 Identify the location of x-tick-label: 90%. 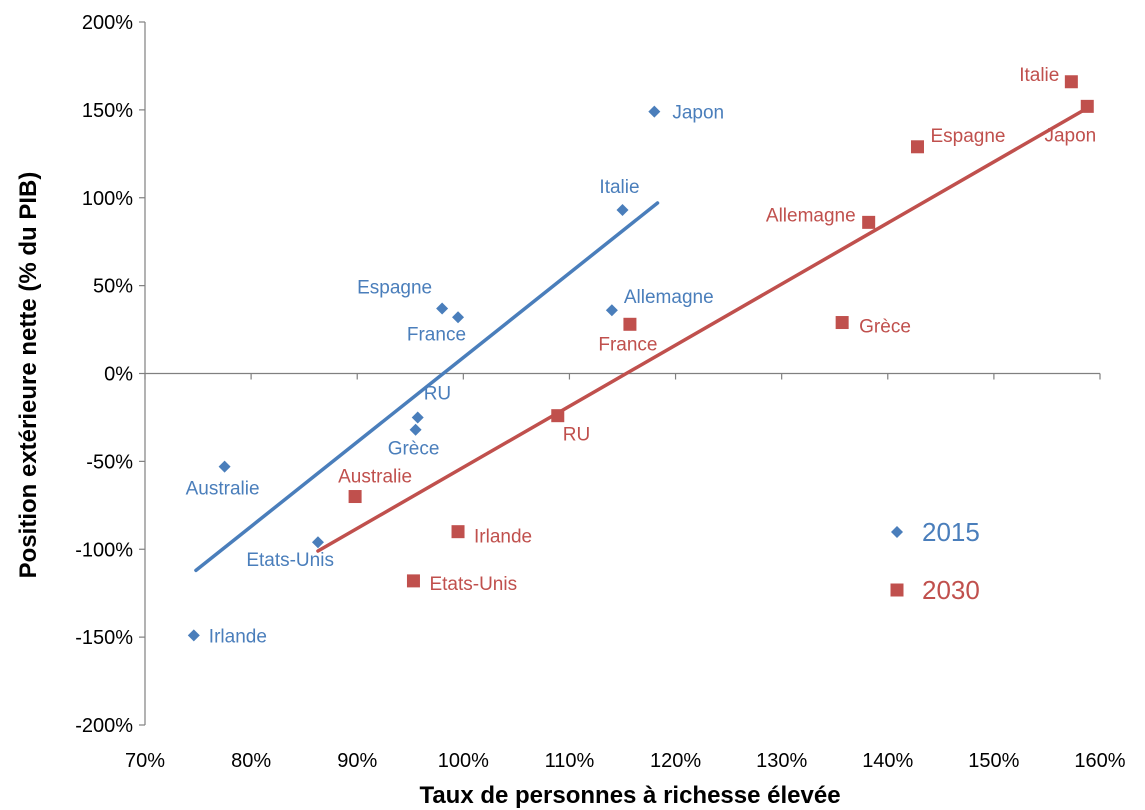
(357, 761).